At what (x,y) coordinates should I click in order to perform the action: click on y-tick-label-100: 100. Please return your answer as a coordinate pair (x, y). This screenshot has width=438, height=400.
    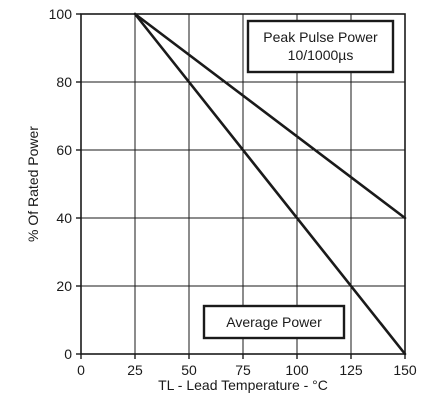
    Looking at the image, I should click on (61, 14).